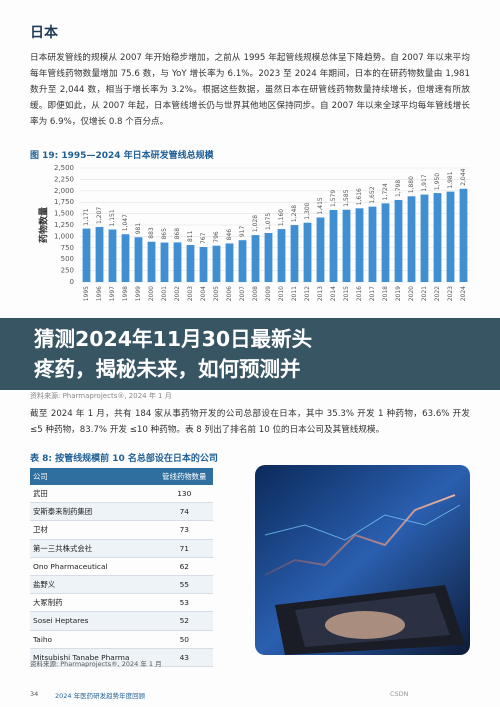 The height and width of the screenshot is (707, 500). What do you see at coordinates (34, 694) in the screenshot?
I see `page-number: 34` at bounding box center [34, 694].